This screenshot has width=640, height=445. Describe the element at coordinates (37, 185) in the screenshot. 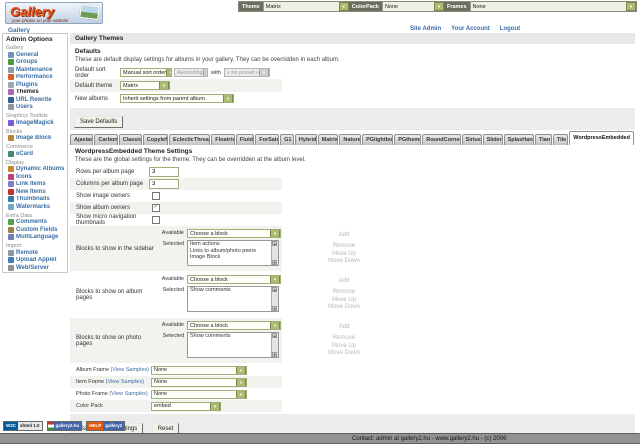

I see `sidebar-item-link-items: Link Items` at that location.